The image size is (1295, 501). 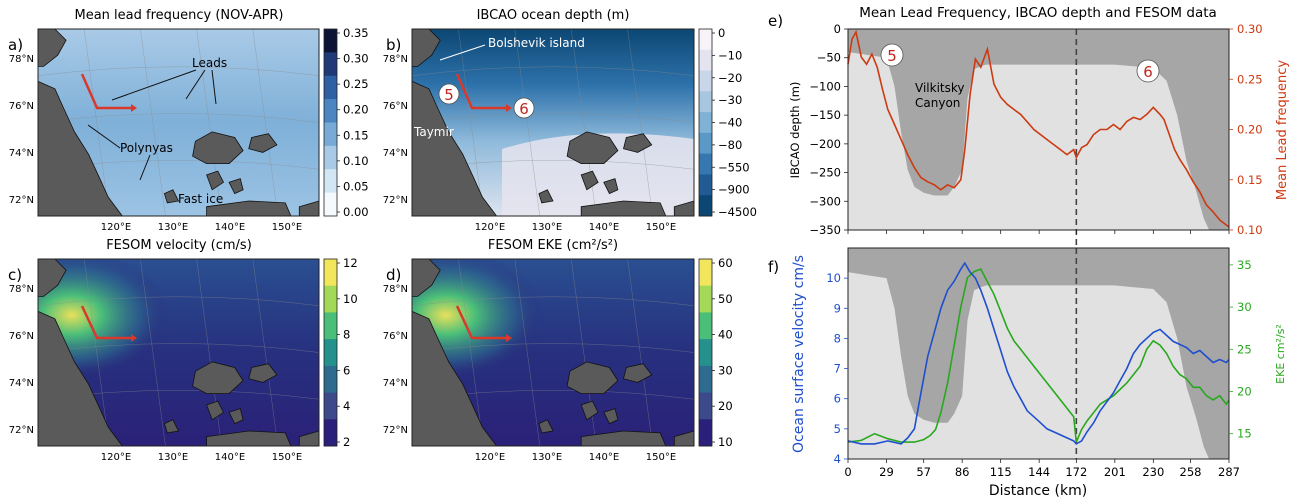 I want to click on colorbar-a-tick-label: 0.35, so click(x=356, y=33).